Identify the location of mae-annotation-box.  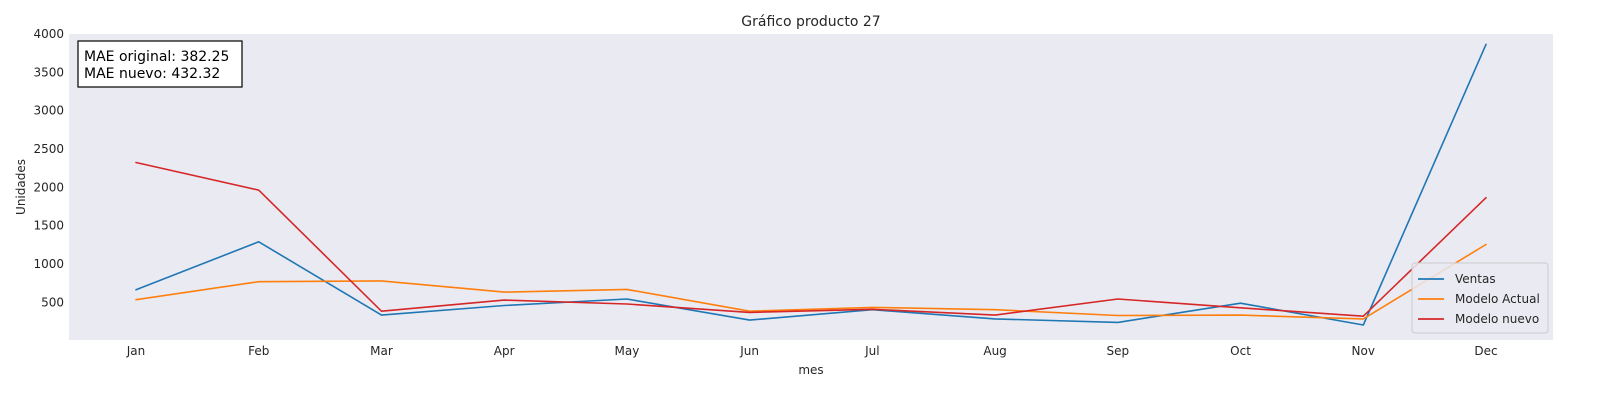
(160, 64).